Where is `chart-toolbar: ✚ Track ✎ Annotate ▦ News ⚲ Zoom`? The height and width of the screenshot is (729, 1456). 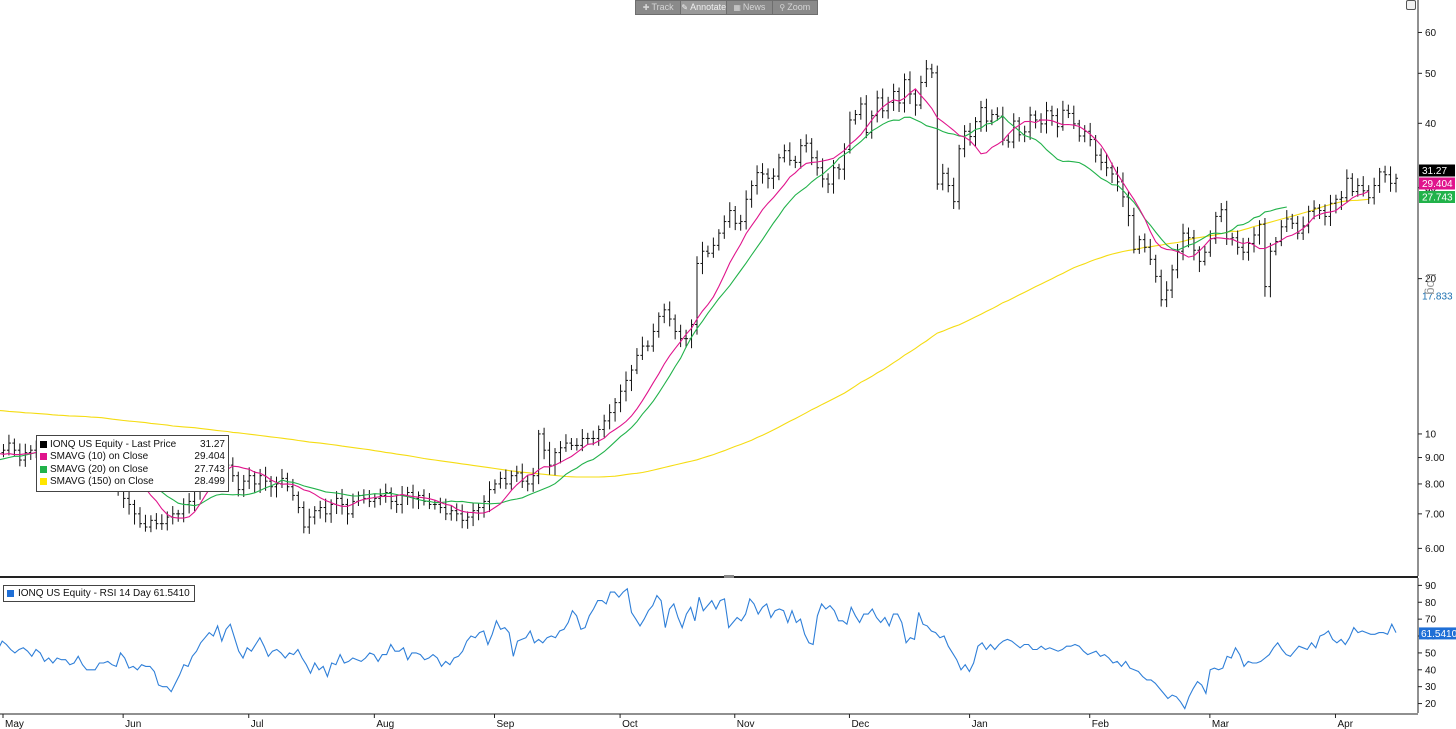
chart-toolbar: ✚ Track ✎ Annotate ▦ News ⚲ Zoom is located at coordinates (726, 7).